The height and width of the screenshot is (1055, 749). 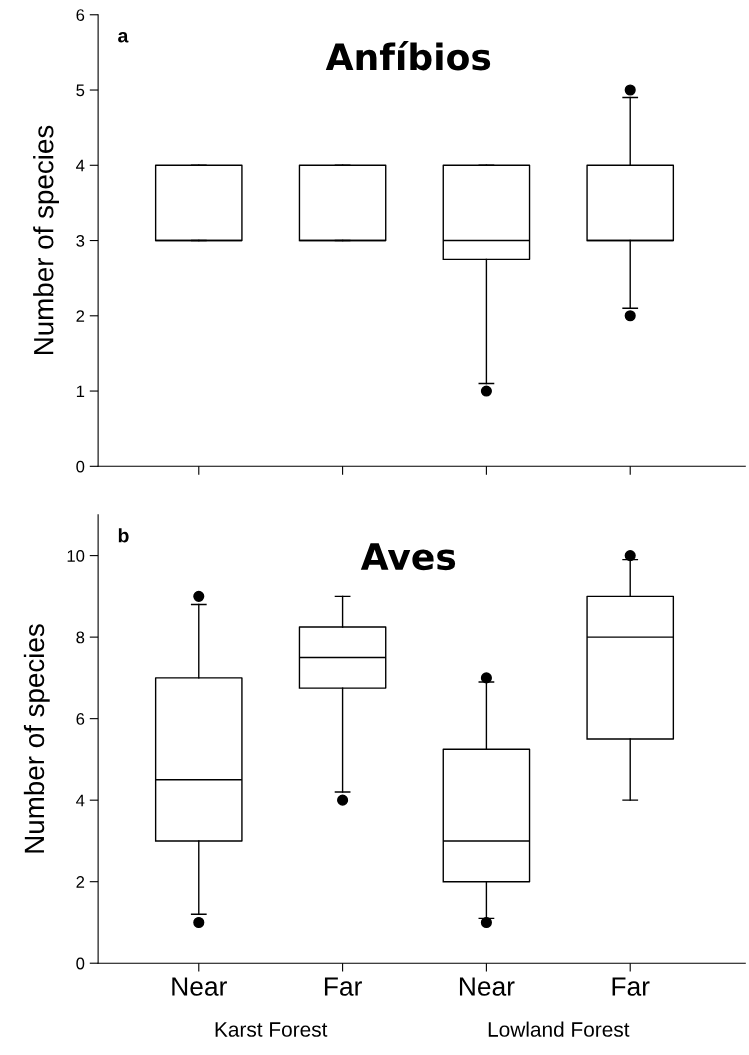 I want to click on y-tick-label: 10, so click(x=76, y=556).